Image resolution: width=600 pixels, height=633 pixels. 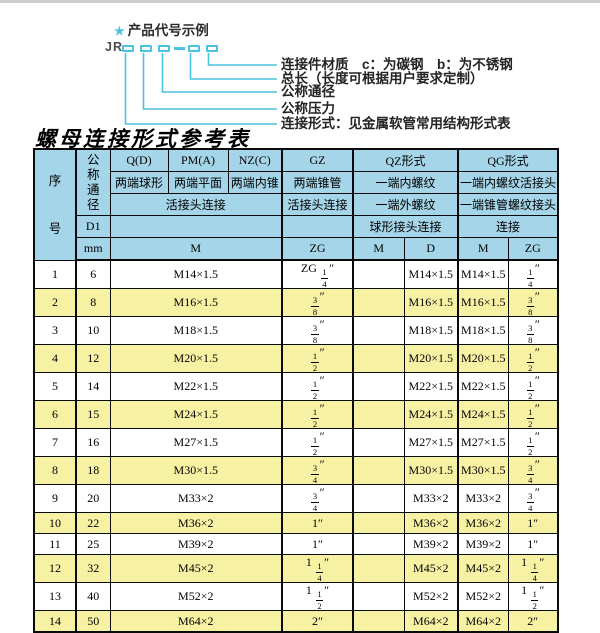 What do you see at coordinates (93, 330) in the screenshot?
I see `cell-dn: 10` at bounding box center [93, 330].